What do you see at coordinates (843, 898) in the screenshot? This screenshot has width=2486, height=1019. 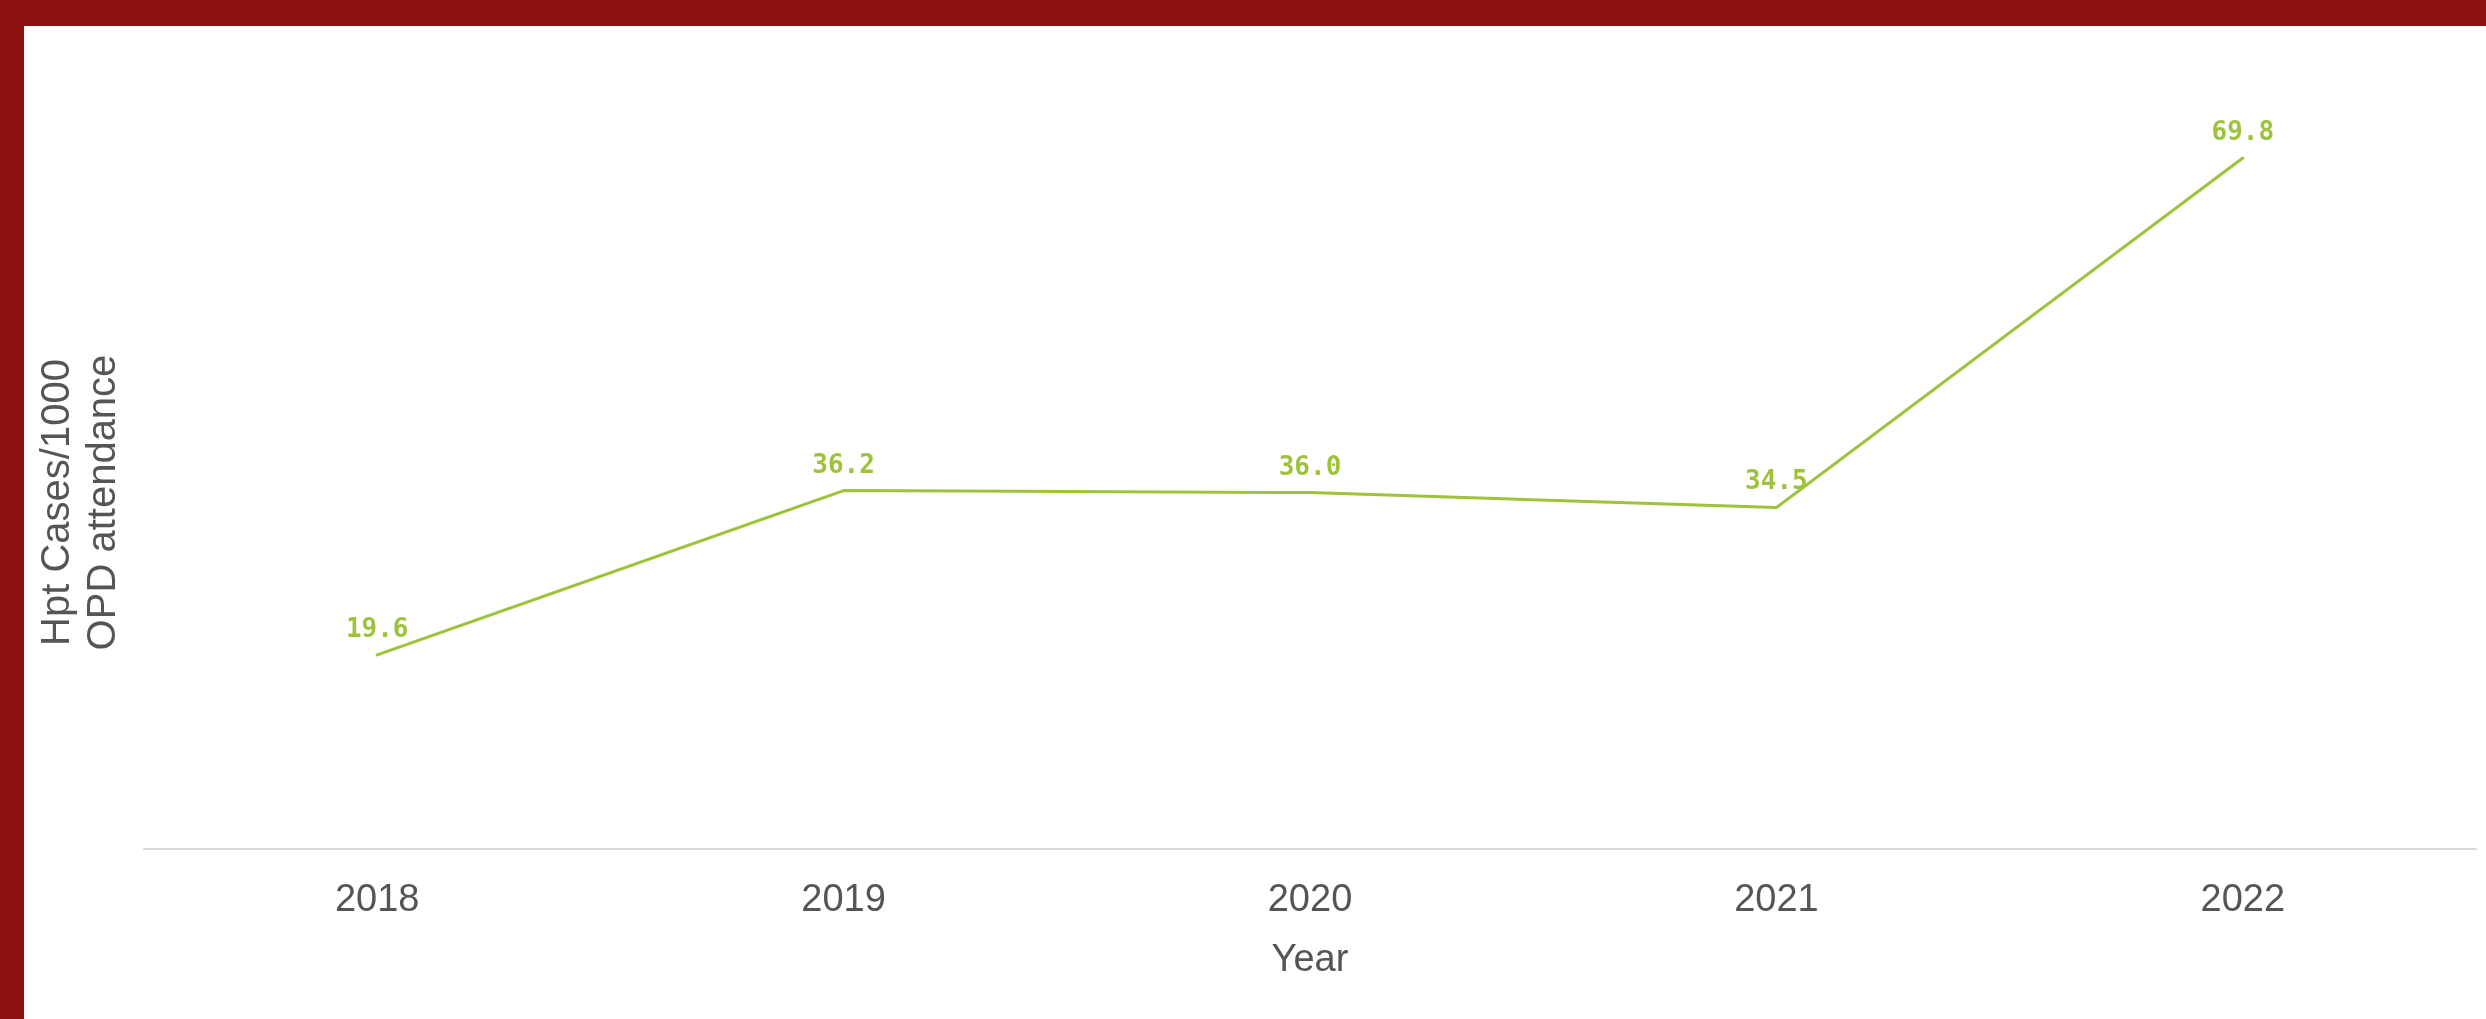 I see `x-tick-label: 2019` at bounding box center [843, 898].